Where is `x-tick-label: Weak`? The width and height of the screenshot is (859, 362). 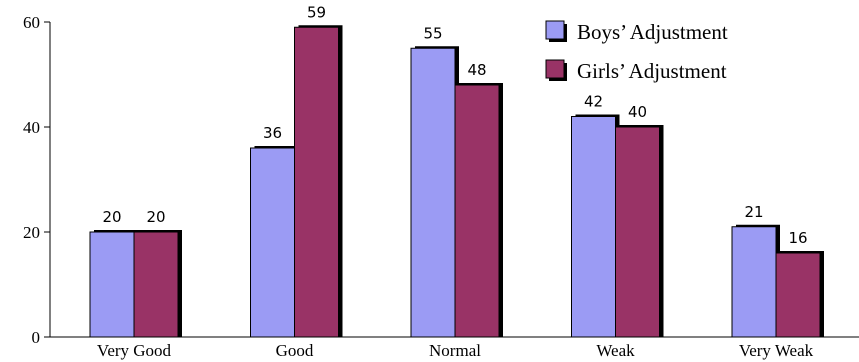 x-tick-label: Weak is located at coordinates (615, 350).